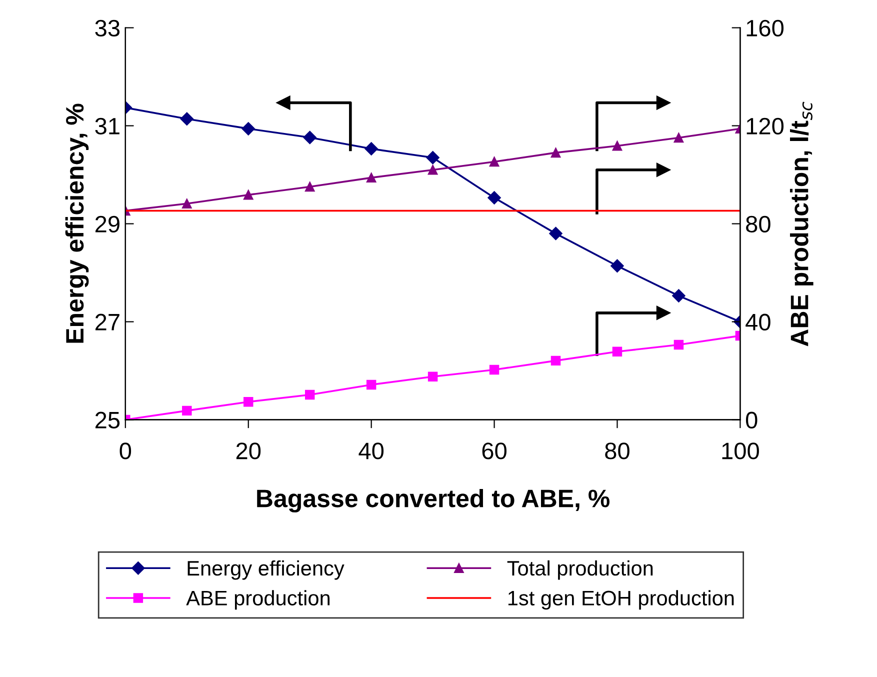  I want to click on x-tick-label: 40, so click(371, 451).